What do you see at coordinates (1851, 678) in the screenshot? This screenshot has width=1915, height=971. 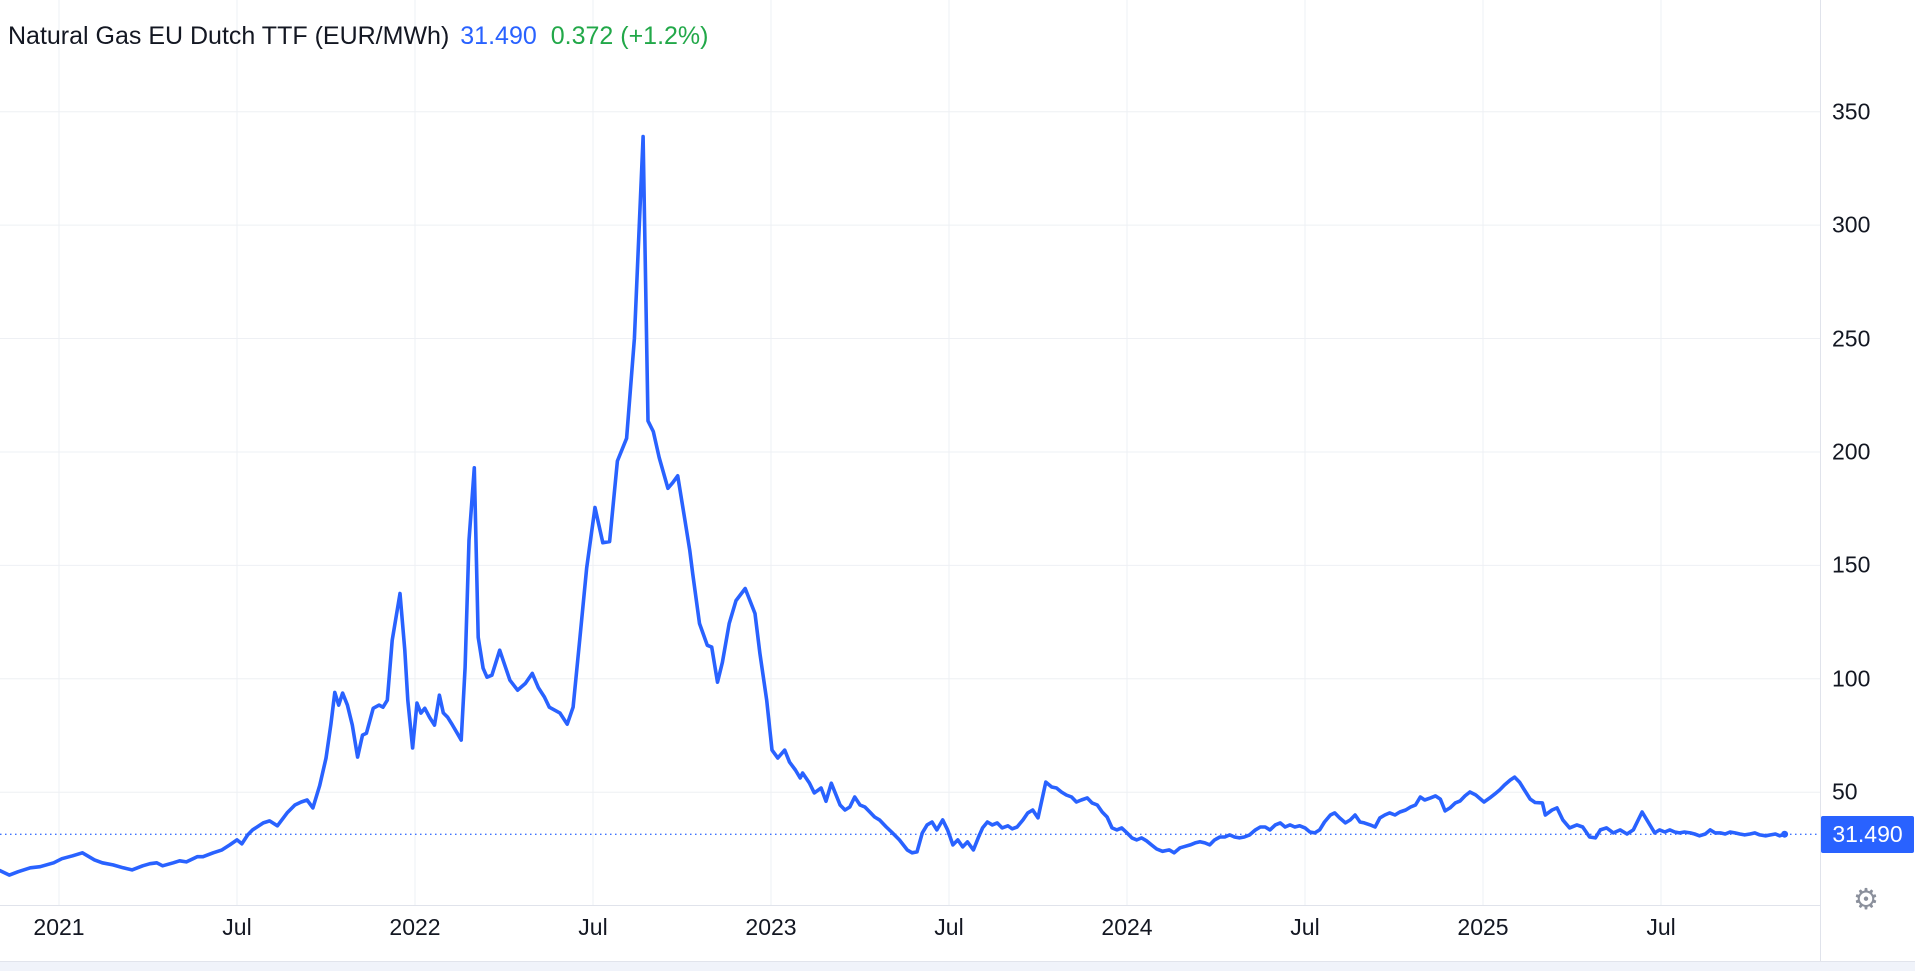 I see `y-axis-label: 100` at bounding box center [1851, 678].